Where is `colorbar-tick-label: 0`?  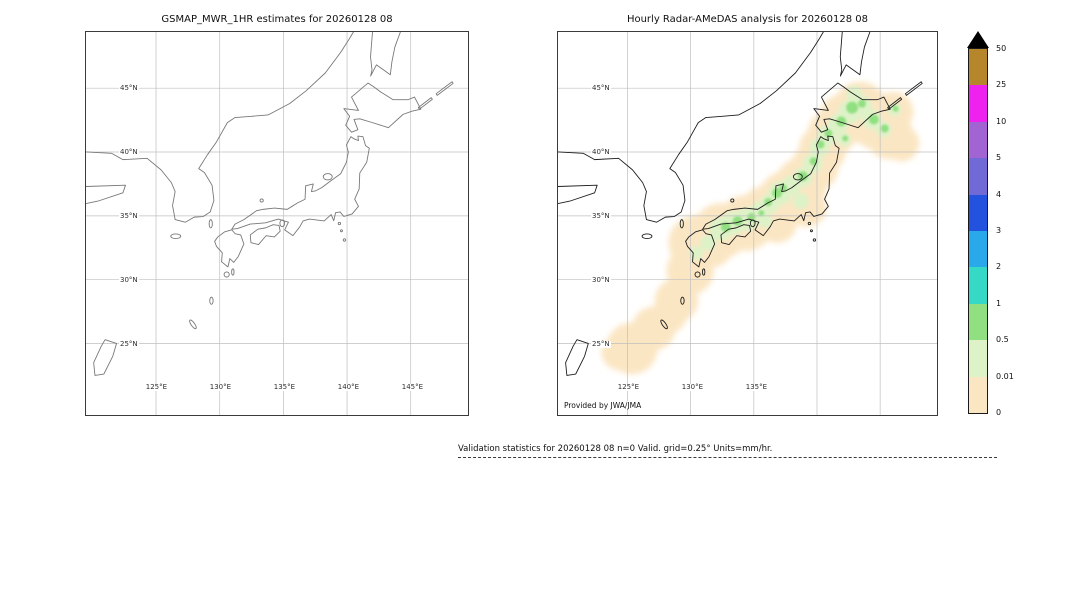 colorbar-tick-label: 0 is located at coordinates (999, 412).